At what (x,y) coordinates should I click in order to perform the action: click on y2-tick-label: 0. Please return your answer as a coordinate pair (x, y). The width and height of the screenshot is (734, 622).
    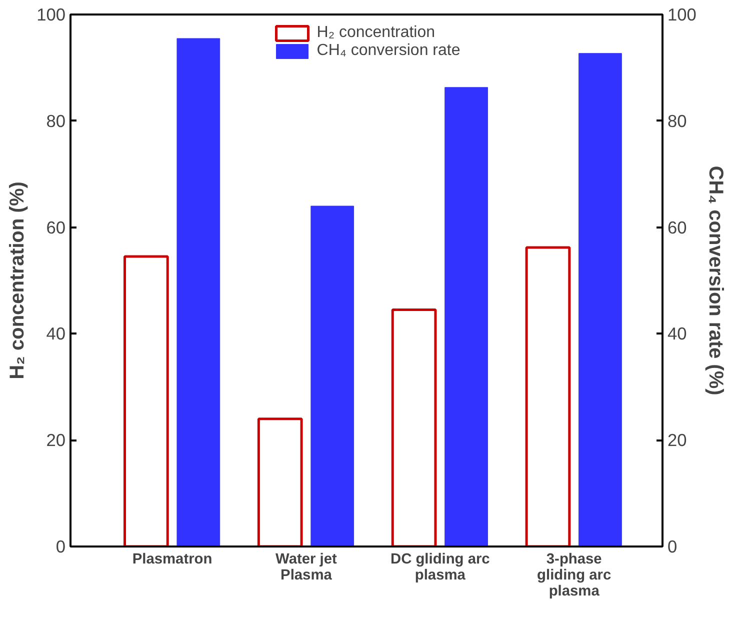
    Looking at the image, I should click on (673, 546).